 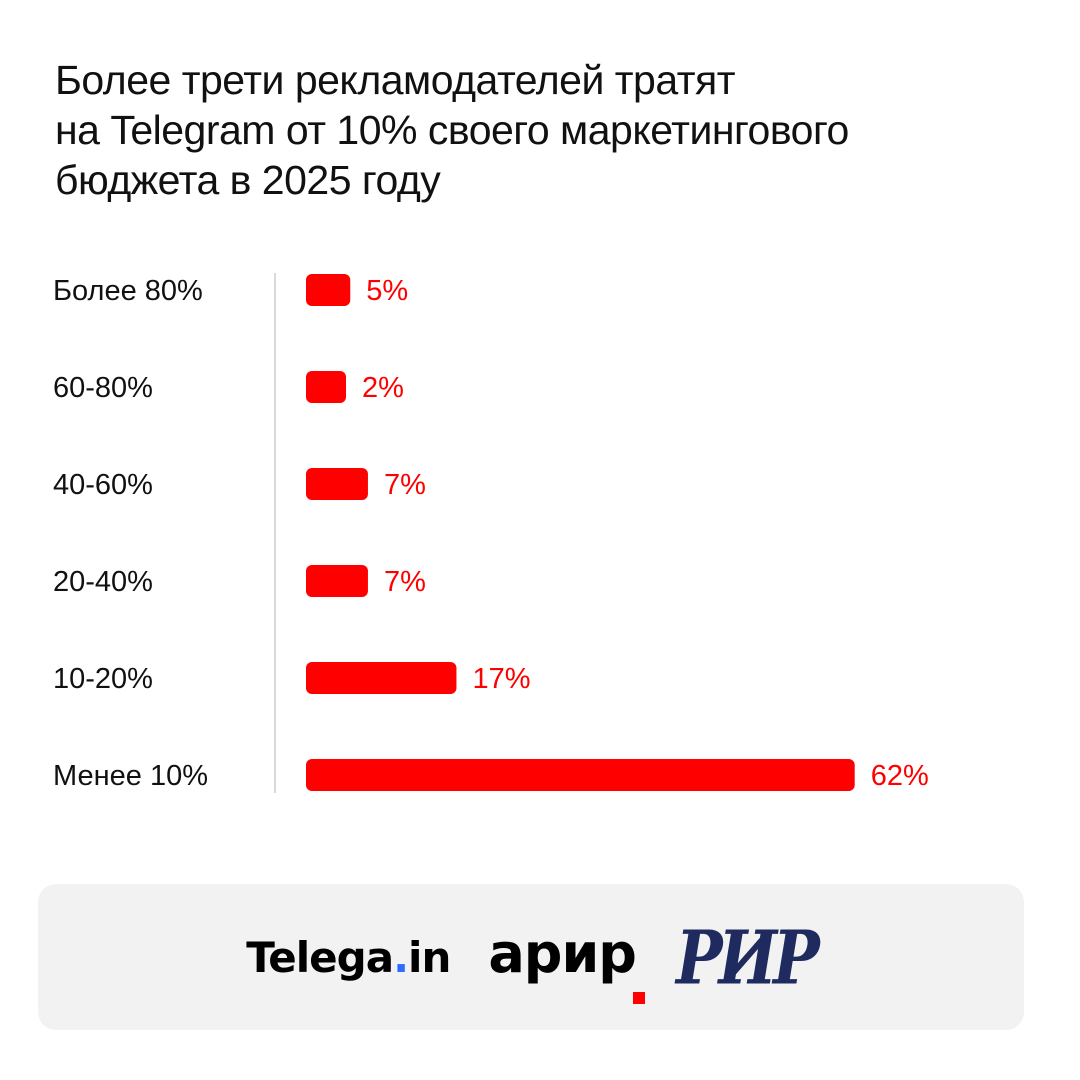 I want to click on arir-logo: арир, so click(x=567, y=962).